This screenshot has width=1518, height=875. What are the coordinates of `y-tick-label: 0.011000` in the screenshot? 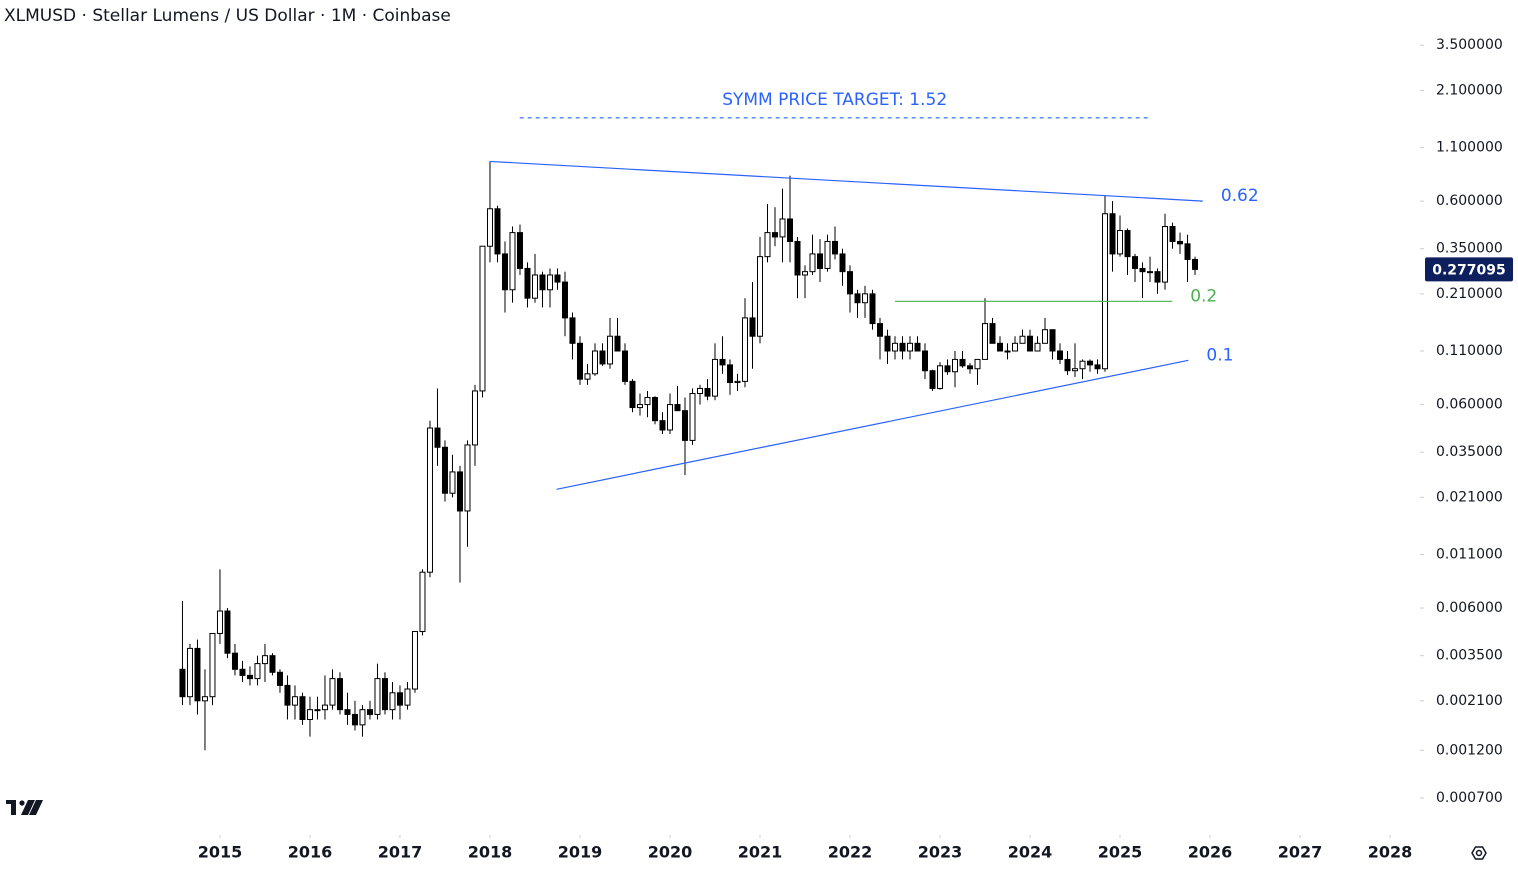 It's located at (1469, 554).